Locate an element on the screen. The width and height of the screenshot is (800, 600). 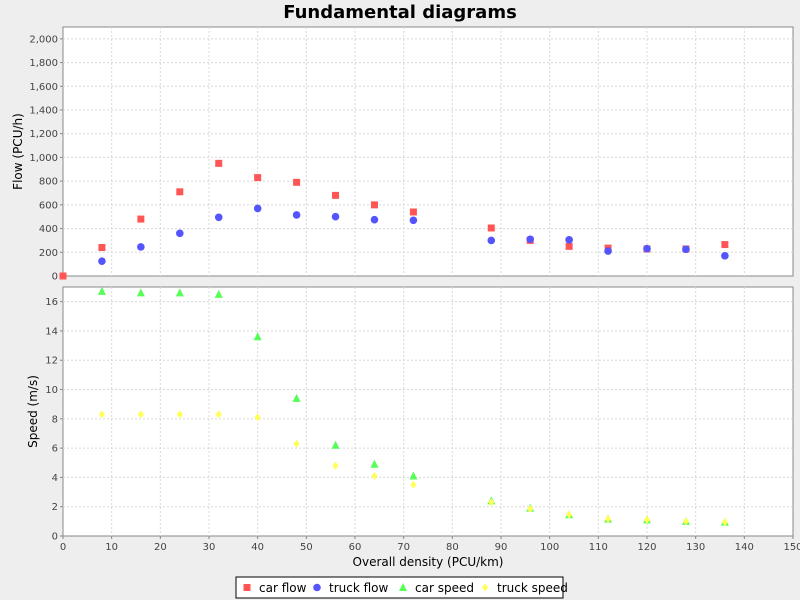
speed-y-tick-label: 14 is located at coordinates (51, 331).